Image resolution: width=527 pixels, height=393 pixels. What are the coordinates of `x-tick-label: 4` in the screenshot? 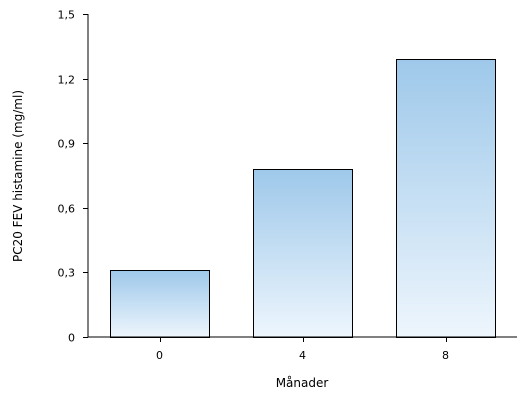 It's located at (302, 355).